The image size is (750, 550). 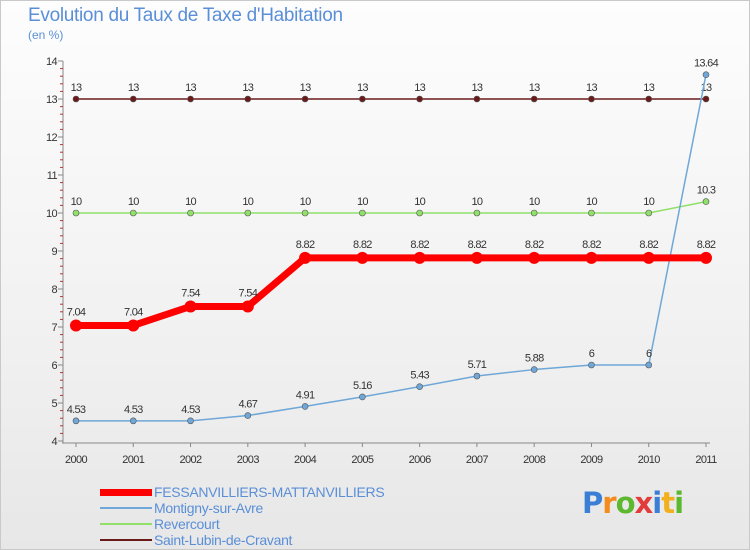 What do you see at coordinates (706, 460) in the screenshot?
I see `x-tick-label: 2011` at bounding box center [706, 460].